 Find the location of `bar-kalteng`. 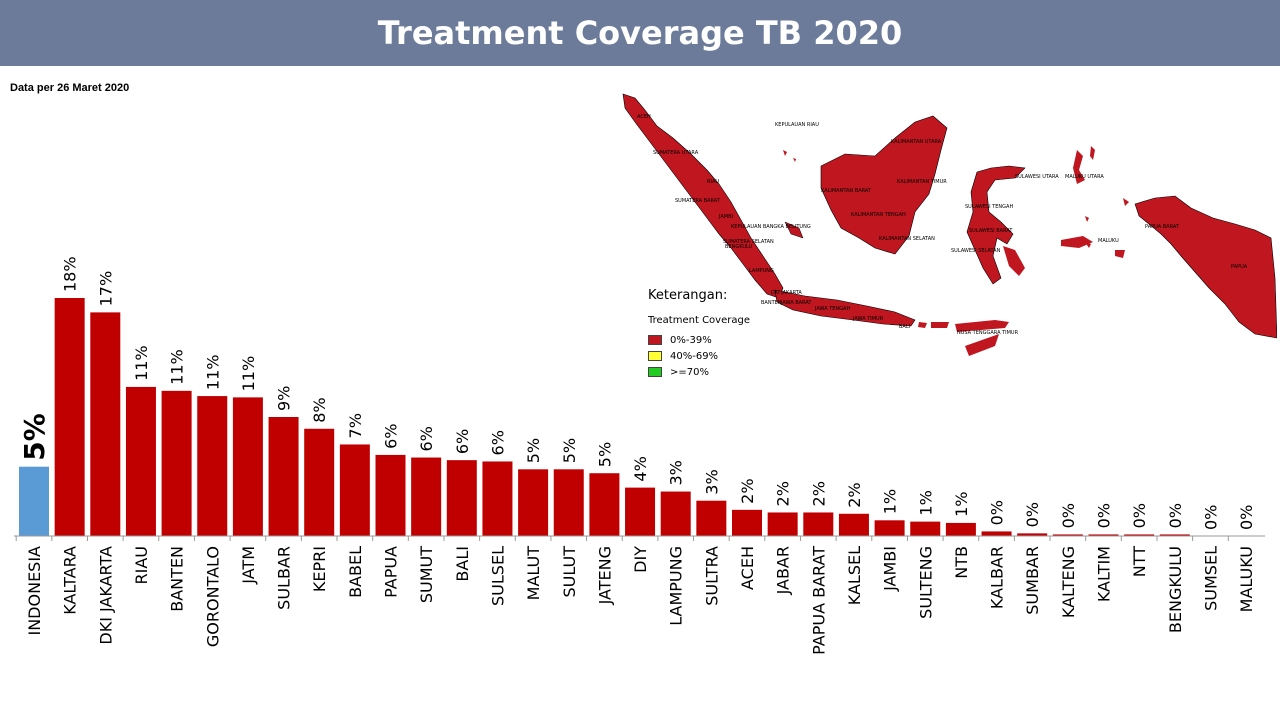

bar-kalteng is located at coordinates (1067, 535).